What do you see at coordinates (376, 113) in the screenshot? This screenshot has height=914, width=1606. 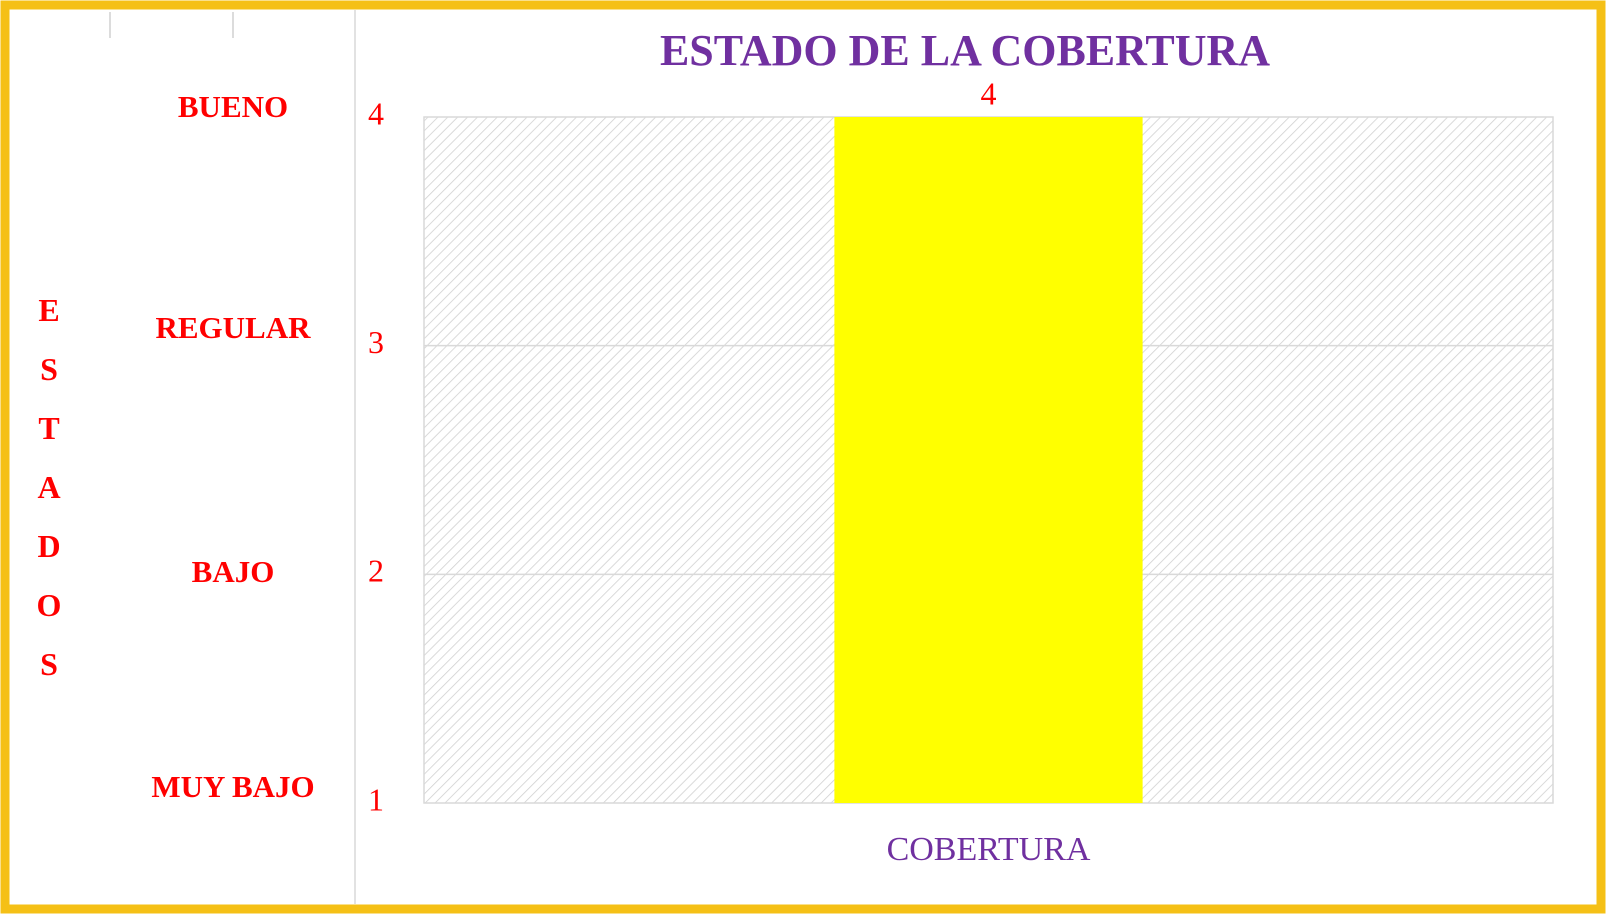 I see `y-tick-label: 4` at bounding box center [376, 113].